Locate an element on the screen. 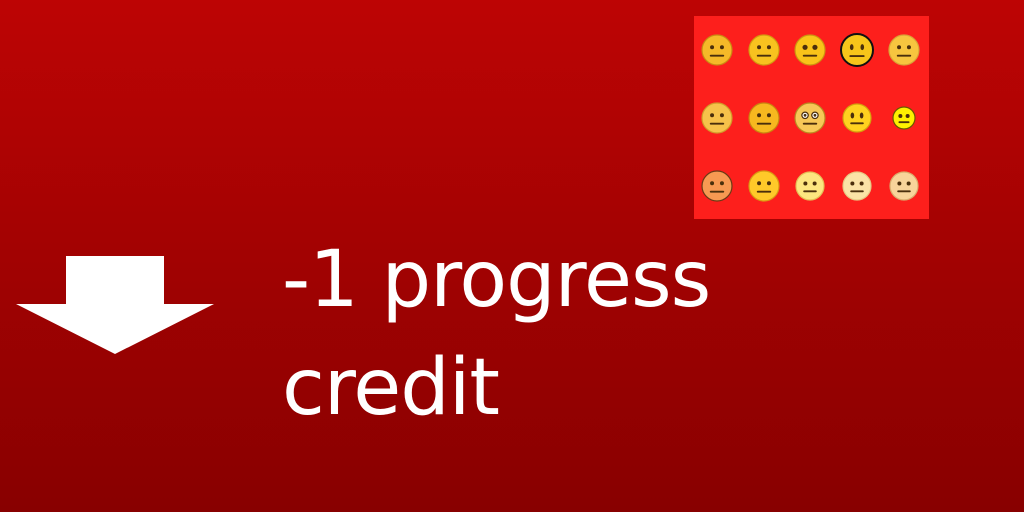  neutral-face-grid-svg is located at coordinates (810, 117).